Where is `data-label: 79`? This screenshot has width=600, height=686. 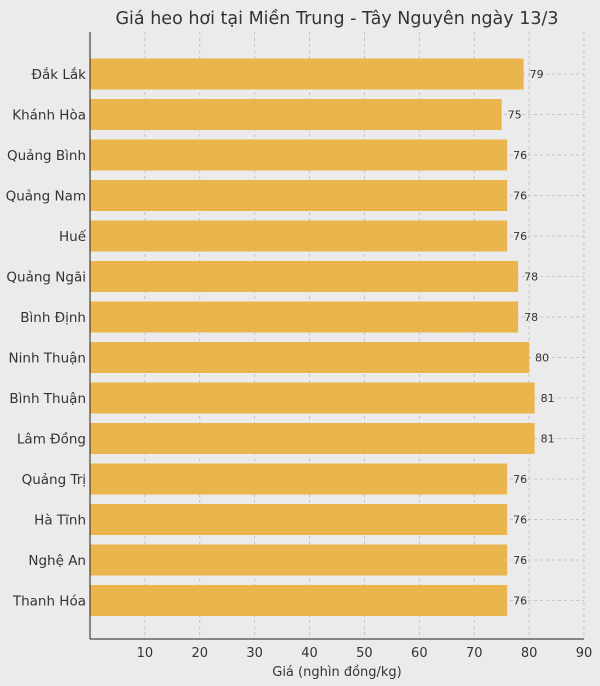
data-label: 79 is located at coordinates (537, 74).